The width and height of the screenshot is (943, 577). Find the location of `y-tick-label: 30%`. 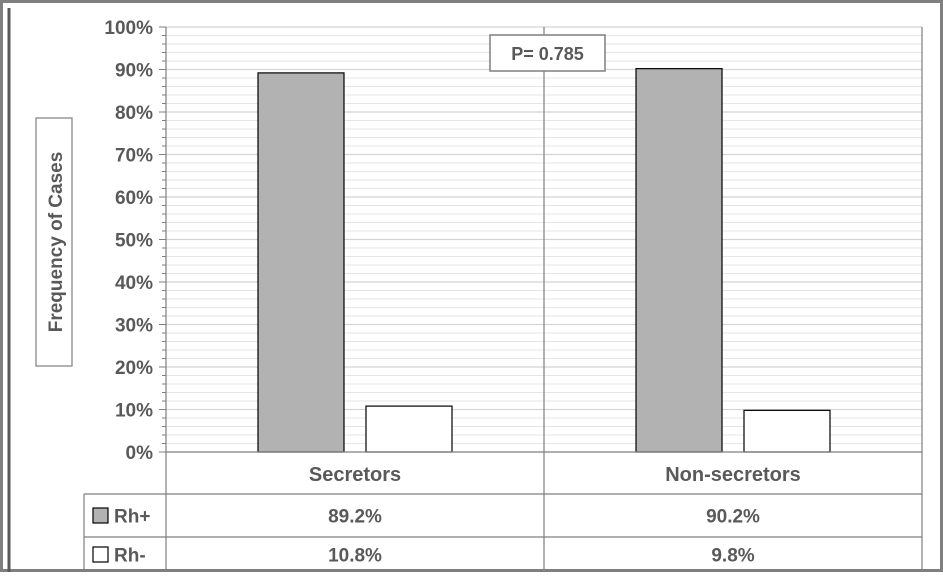

y-tick-label: 30% is located at coordinates (134, 326).